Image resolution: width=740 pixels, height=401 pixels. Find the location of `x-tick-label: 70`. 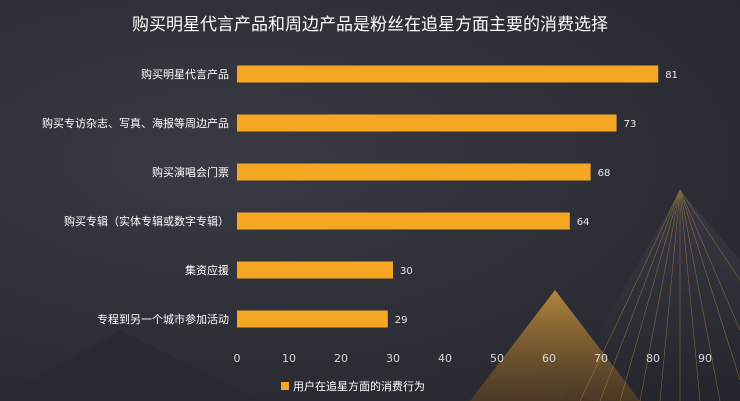

x-tick-label: 70 is located at coordinates (601, 358).